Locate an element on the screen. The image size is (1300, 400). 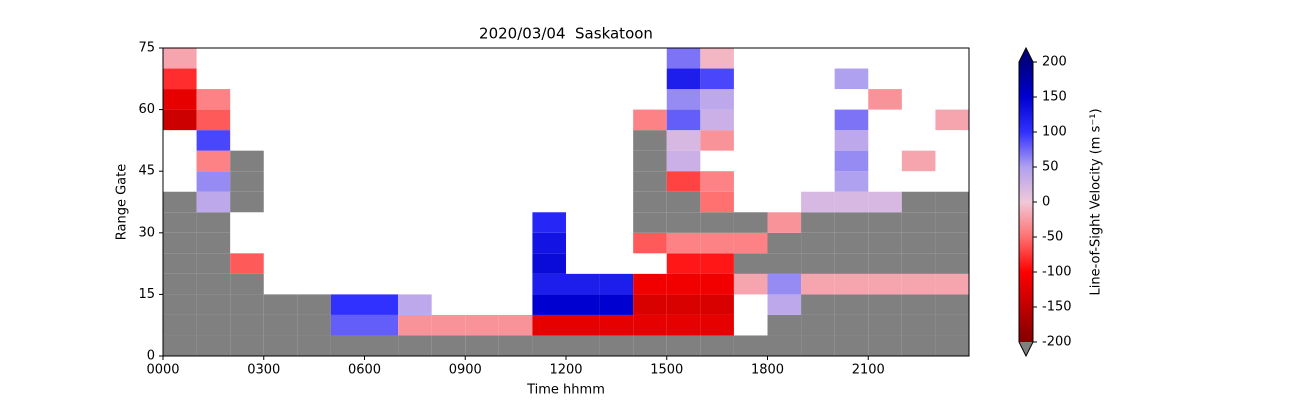
y-tick-label: 75 is located at coordinates (146, 48).